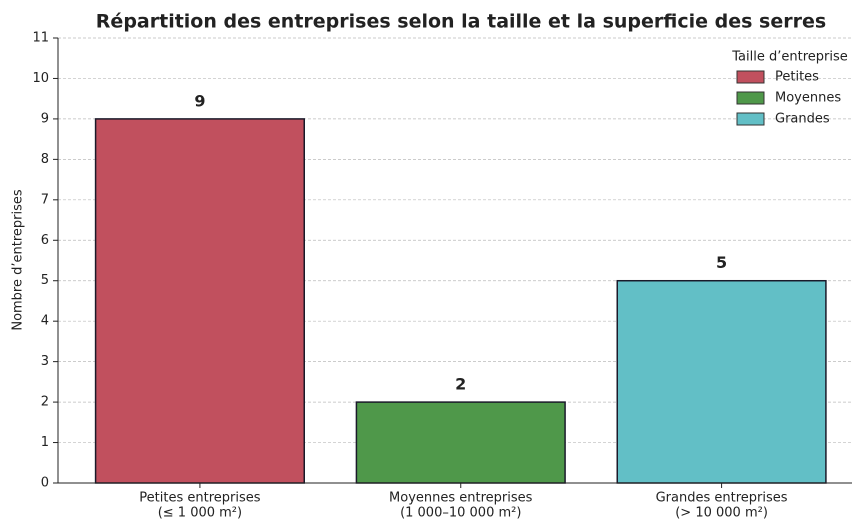  Describe the element at coordinates (45, 402) in the screenshot. I see `y-tick-label: 2` at that location.